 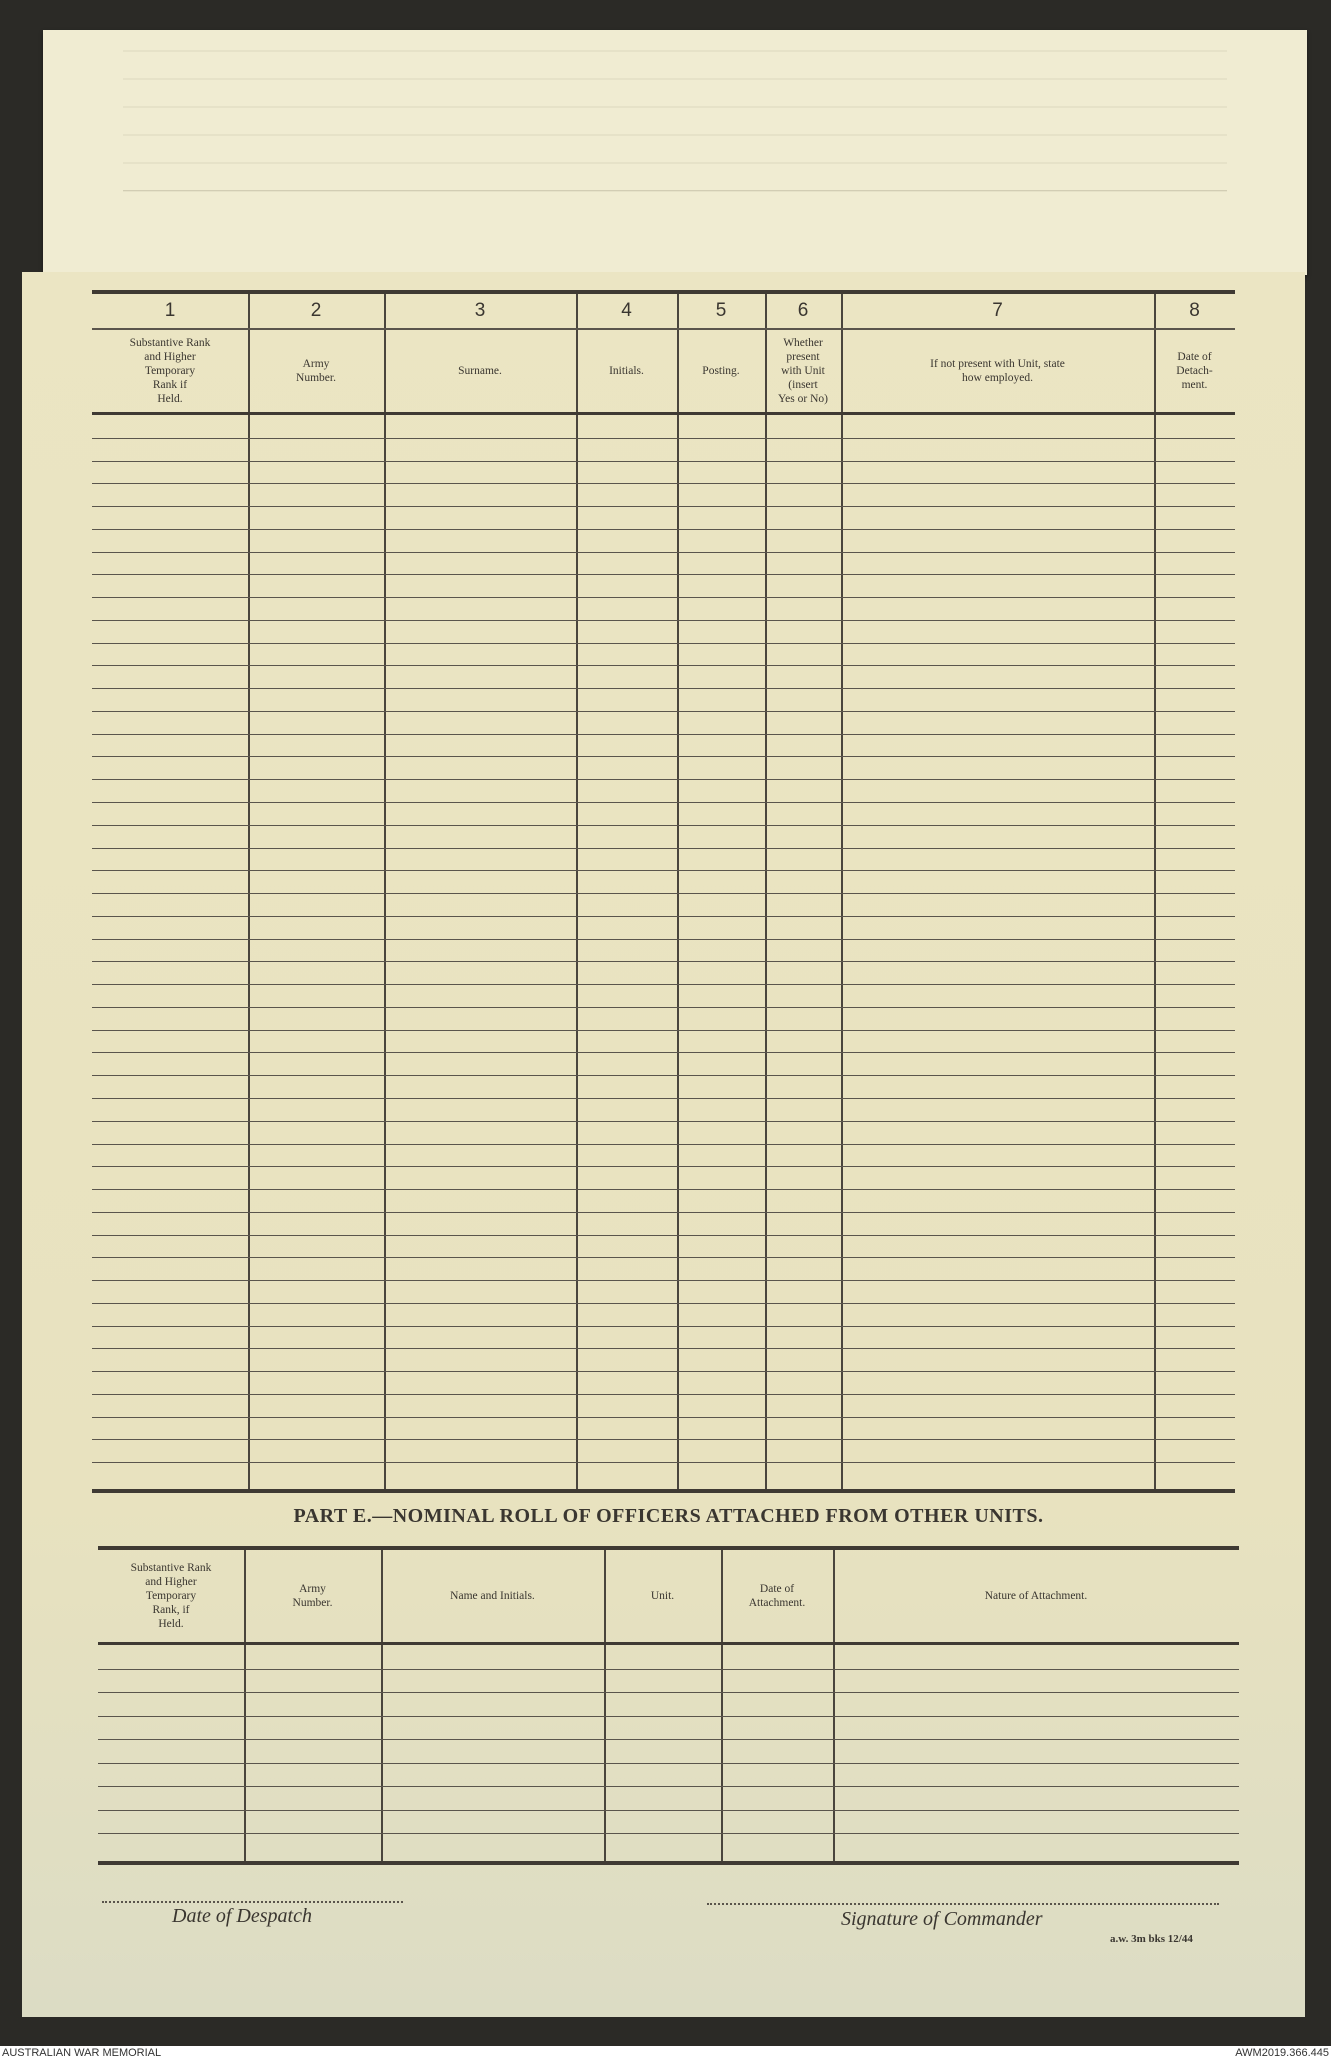 What do you see at coordinates (1282, 2053) in the screenshot?
I see `footer-accession-number: AWM2019.366.445` at bounding box center [1282, 2053].